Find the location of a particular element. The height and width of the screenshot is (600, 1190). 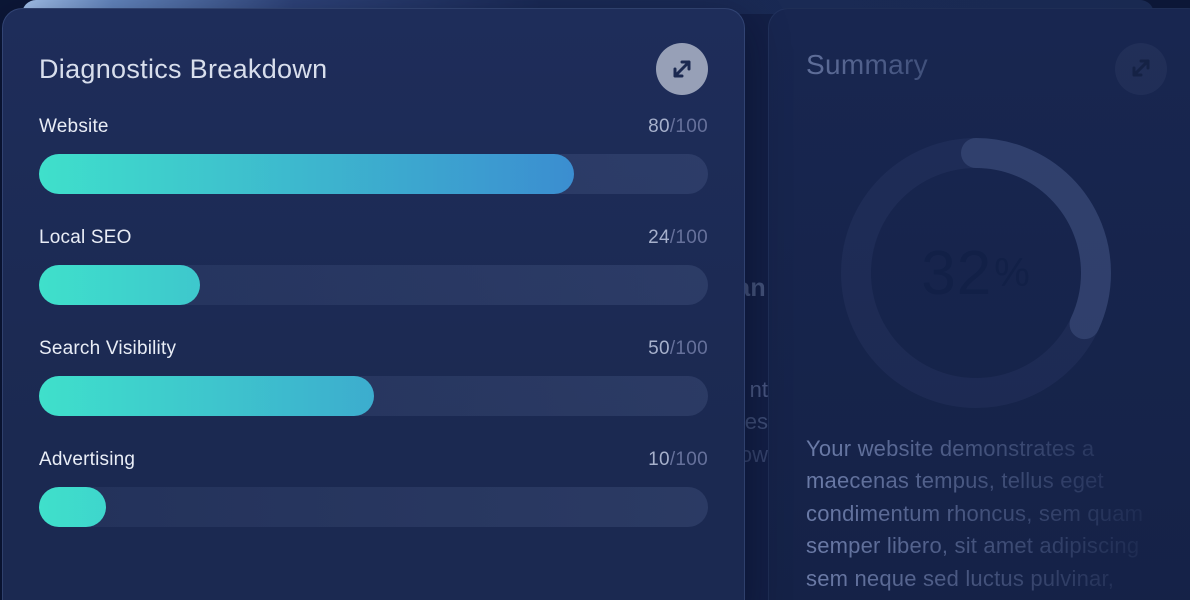

summary-expand-button is located at coordinates (1141, 69).